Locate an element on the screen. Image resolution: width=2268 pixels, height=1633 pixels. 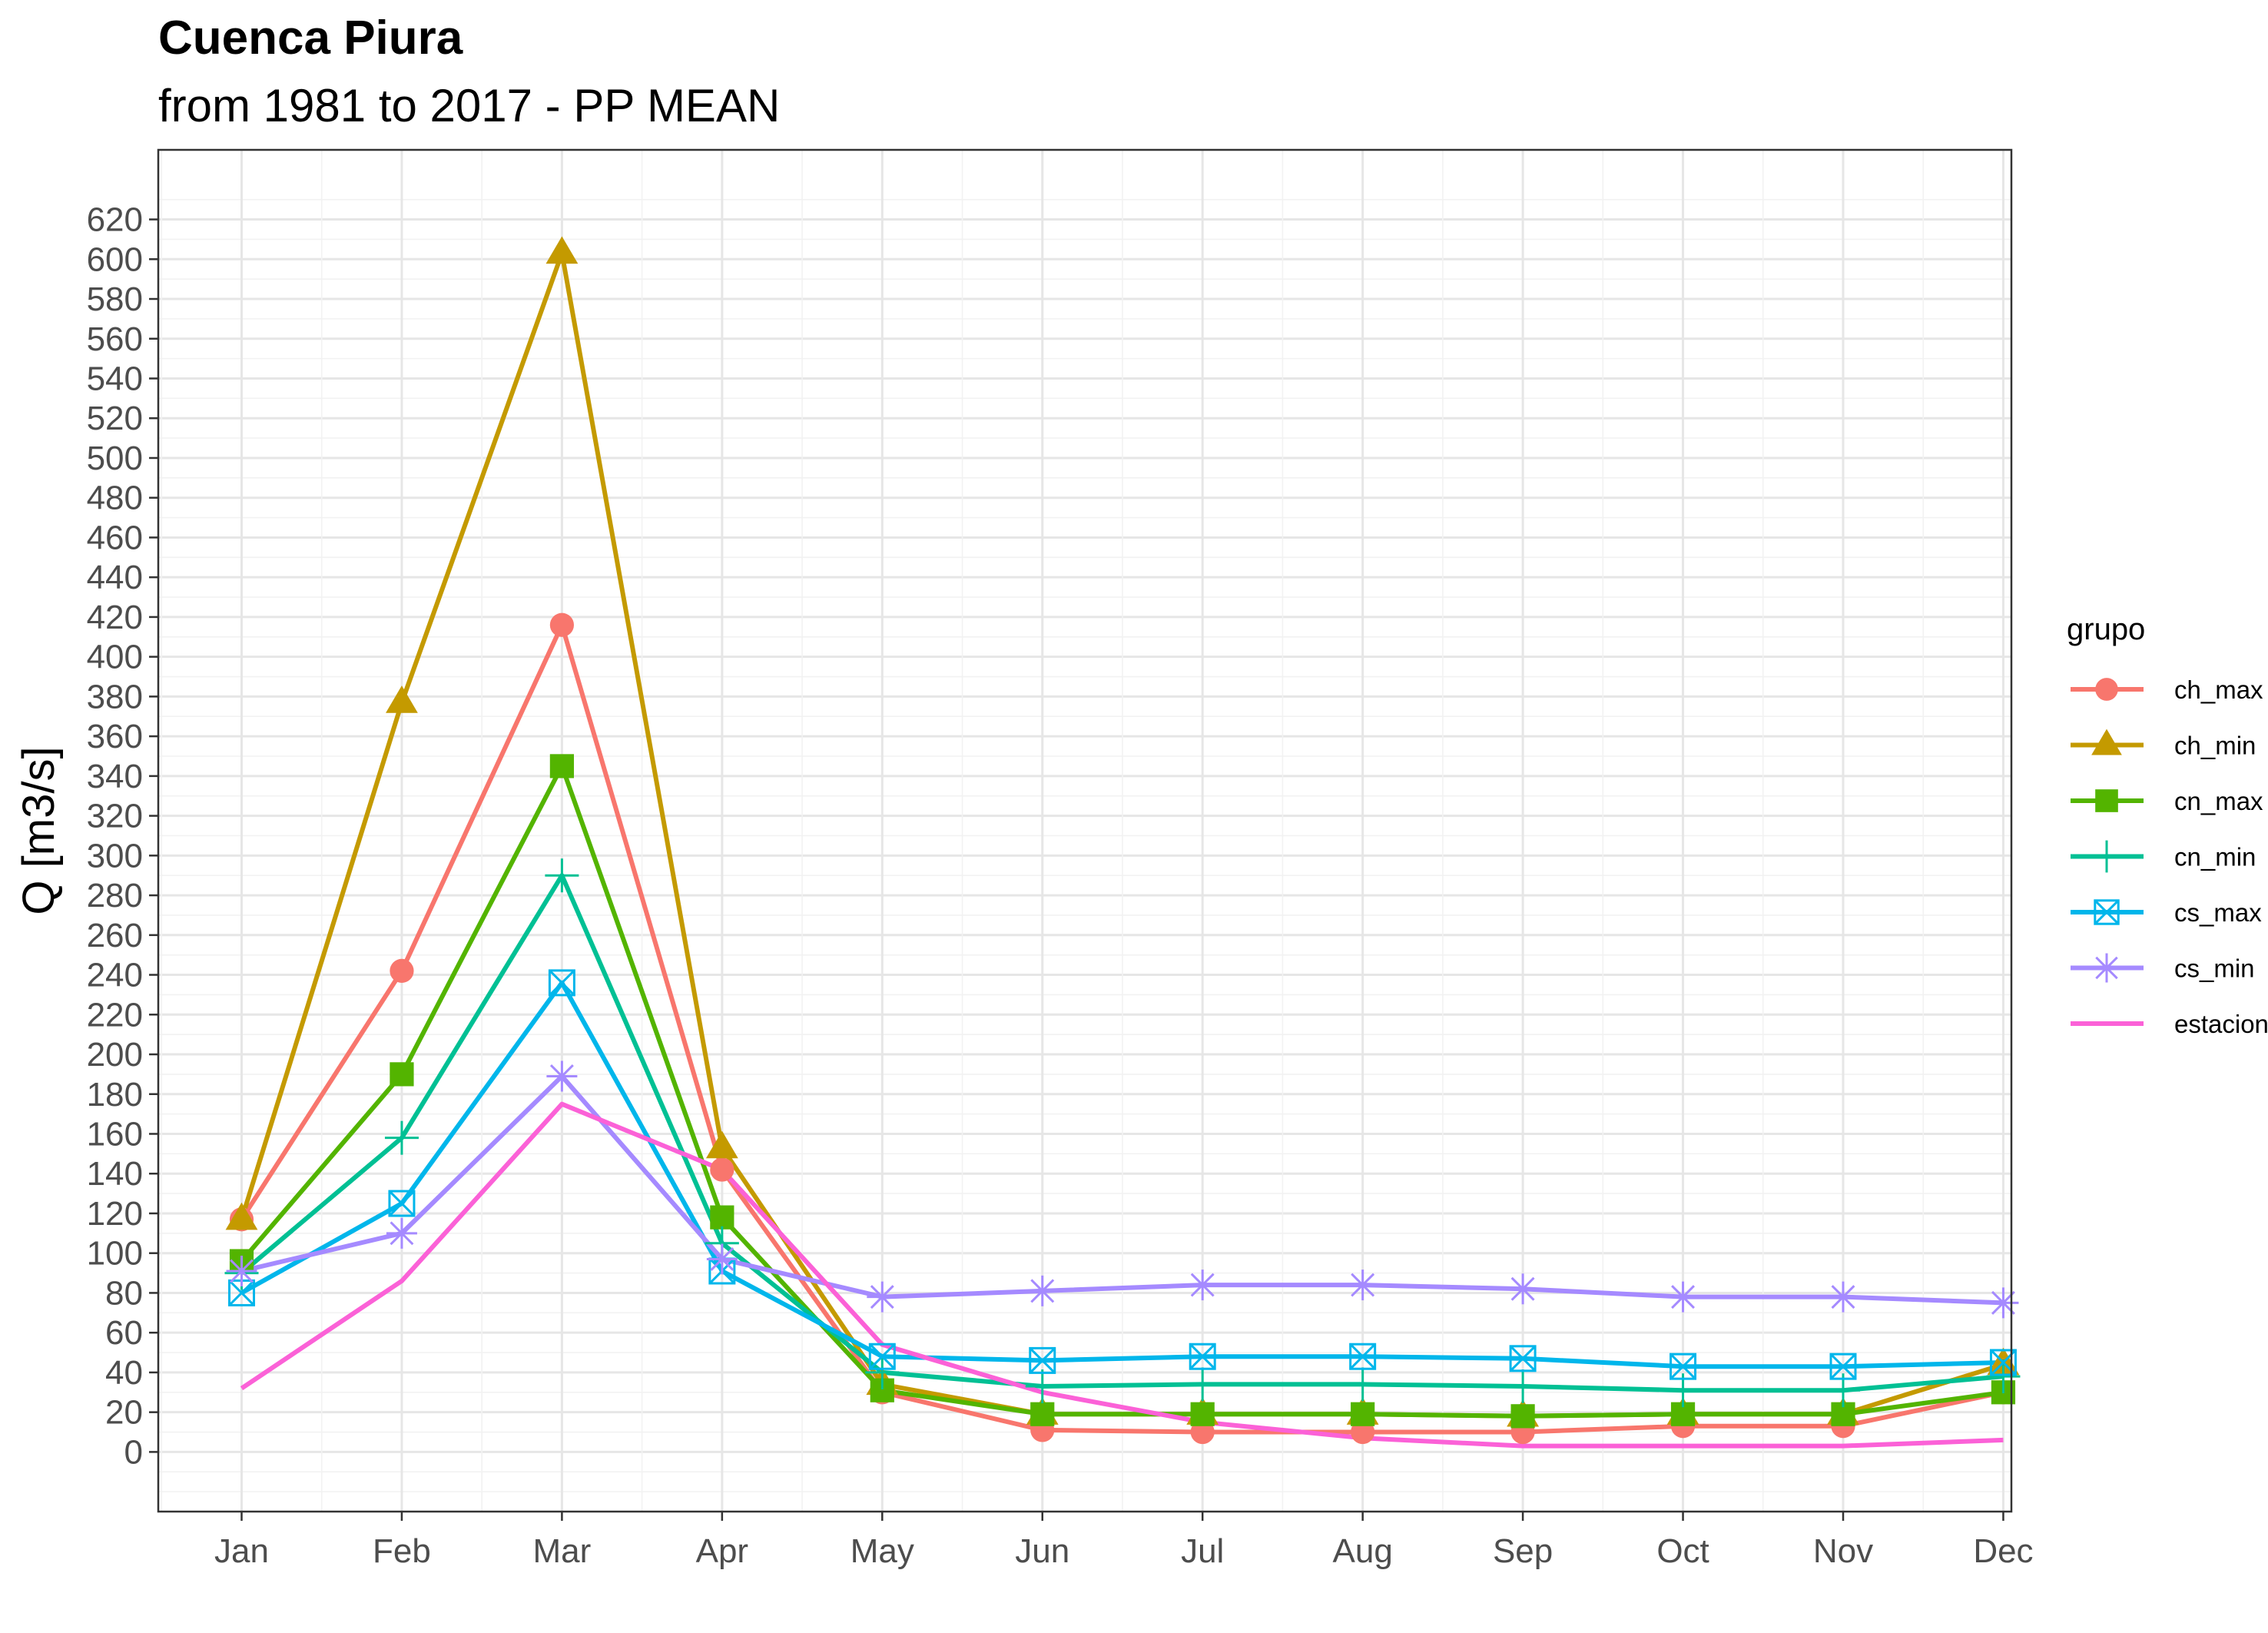
y-tick-label: 160 is located at coordinates (115, 1134).